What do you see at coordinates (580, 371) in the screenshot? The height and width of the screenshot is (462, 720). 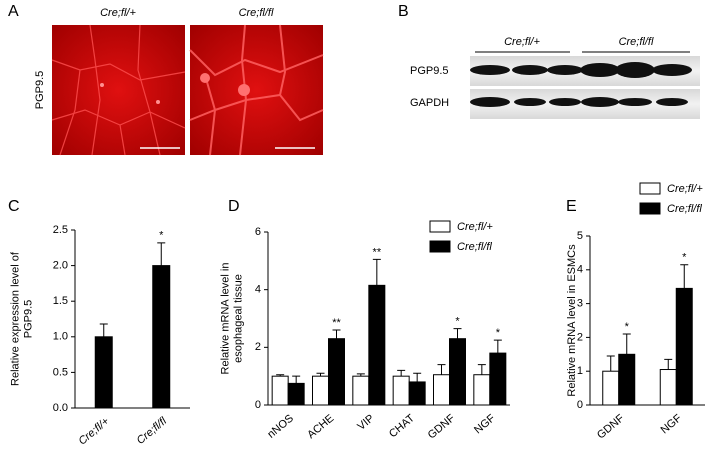 I see `y-tick-label: 1` at bounding box center [580, 371].